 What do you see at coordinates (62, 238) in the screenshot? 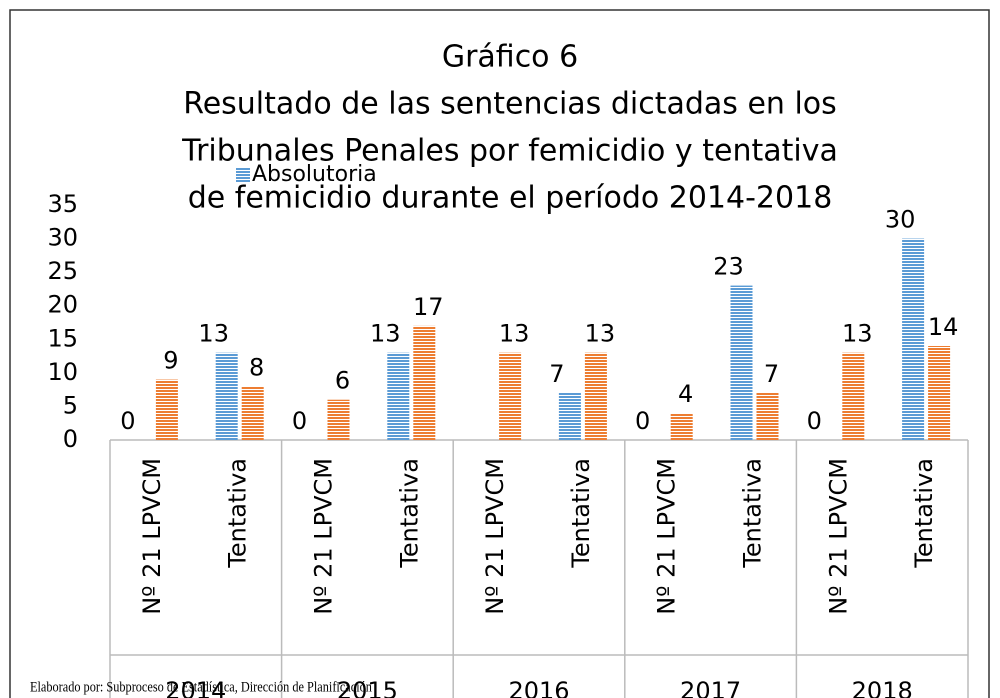
I see `y-tick-label: 30` at bounding box center [62, 238].